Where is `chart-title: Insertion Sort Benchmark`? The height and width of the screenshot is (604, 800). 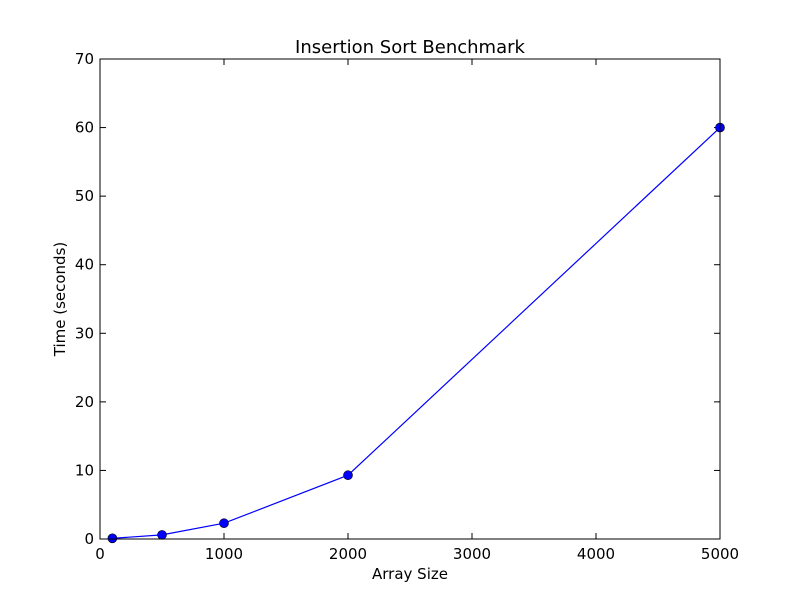
chart-title: Insertion Sort Benchmark is located at coordinates (410, 47).